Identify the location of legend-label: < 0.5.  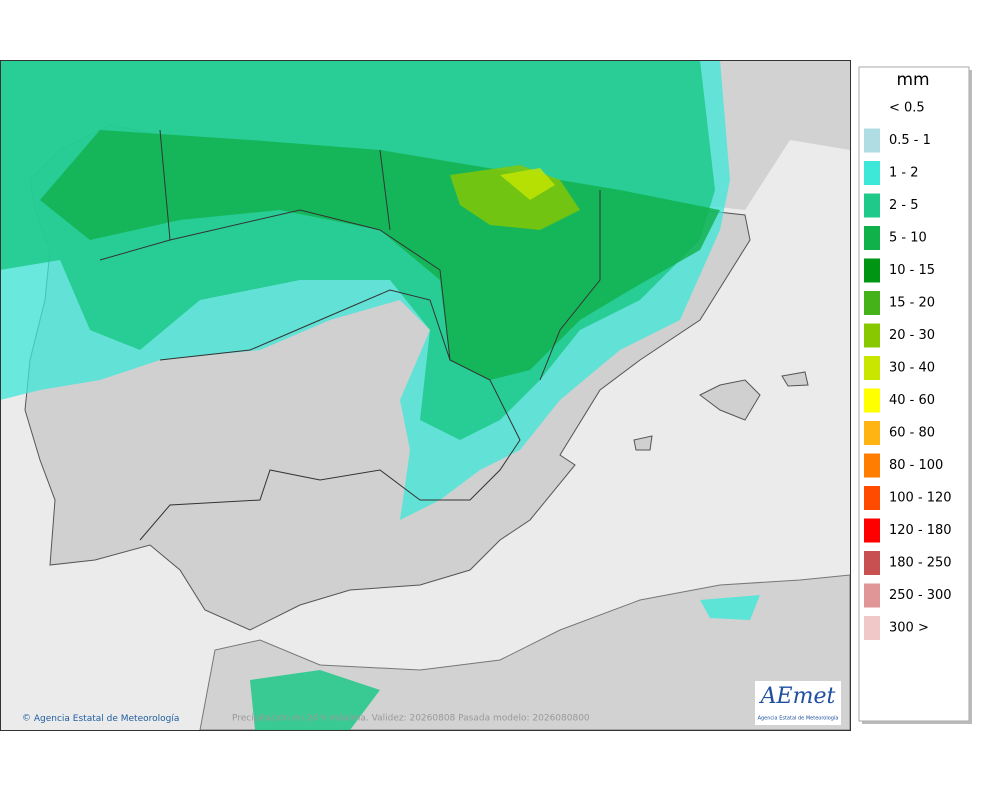
(907, 108).